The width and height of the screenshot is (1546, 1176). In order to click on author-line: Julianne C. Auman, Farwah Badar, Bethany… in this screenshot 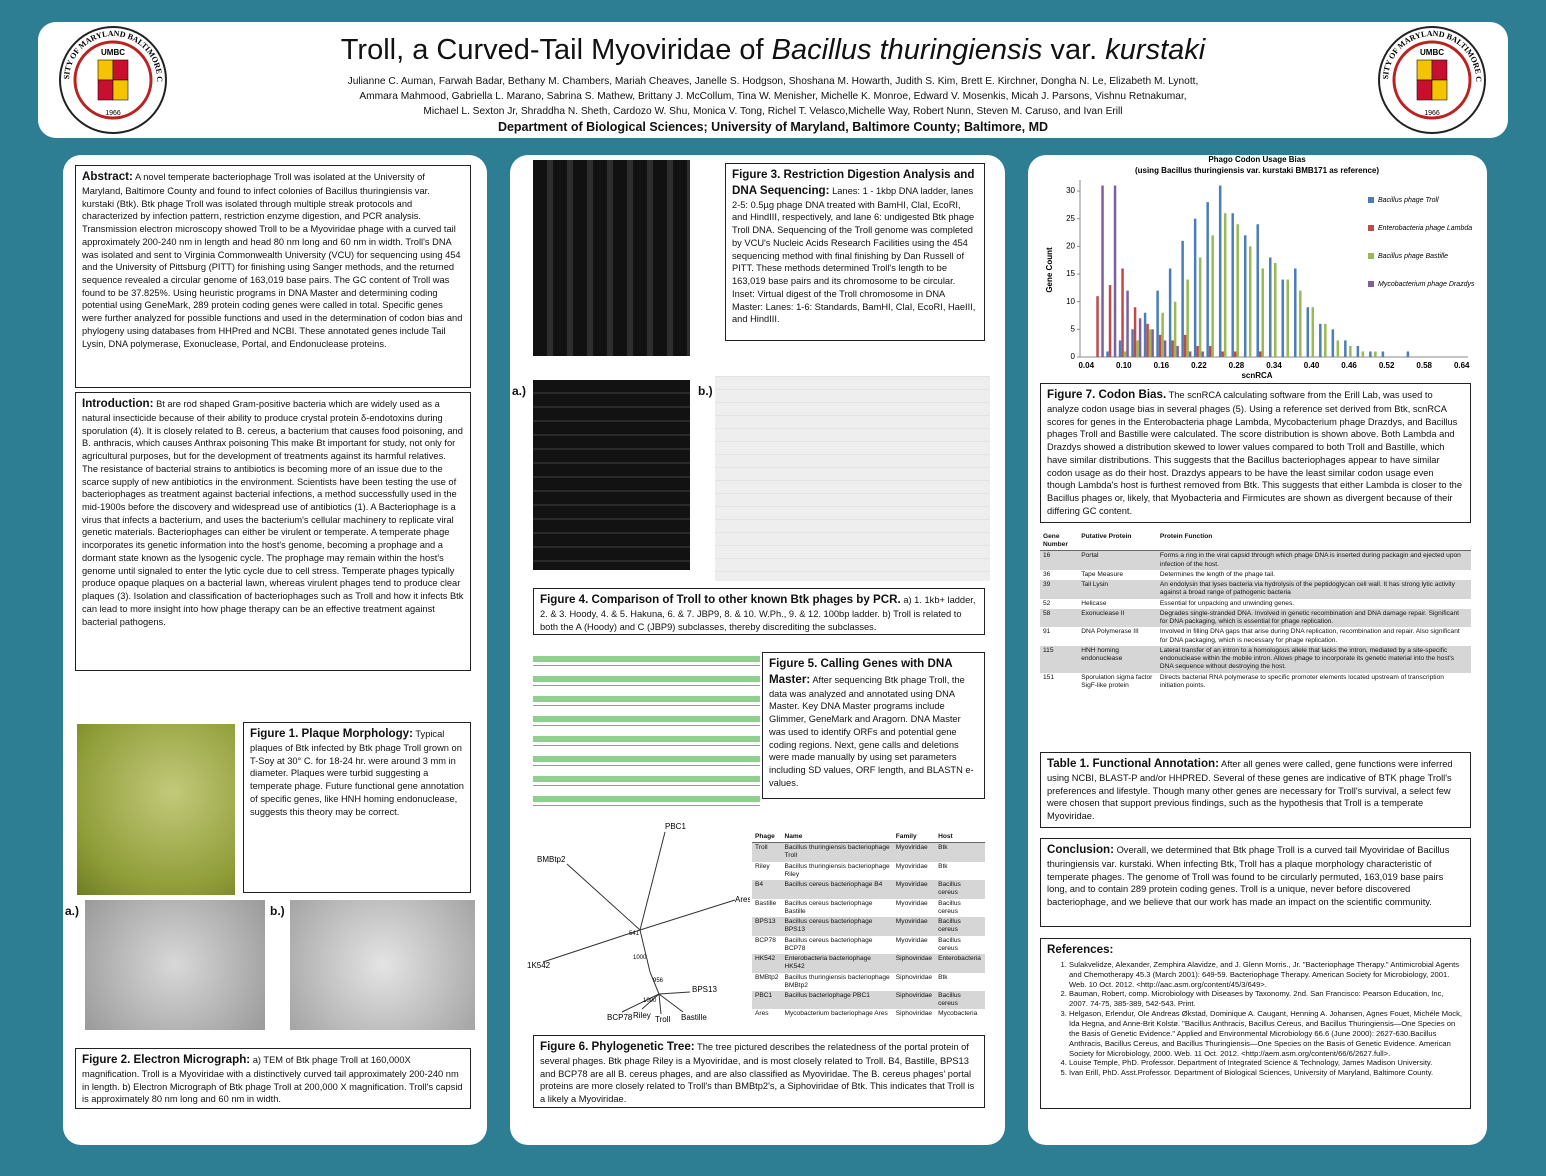, I will do `click(773, 81)`.